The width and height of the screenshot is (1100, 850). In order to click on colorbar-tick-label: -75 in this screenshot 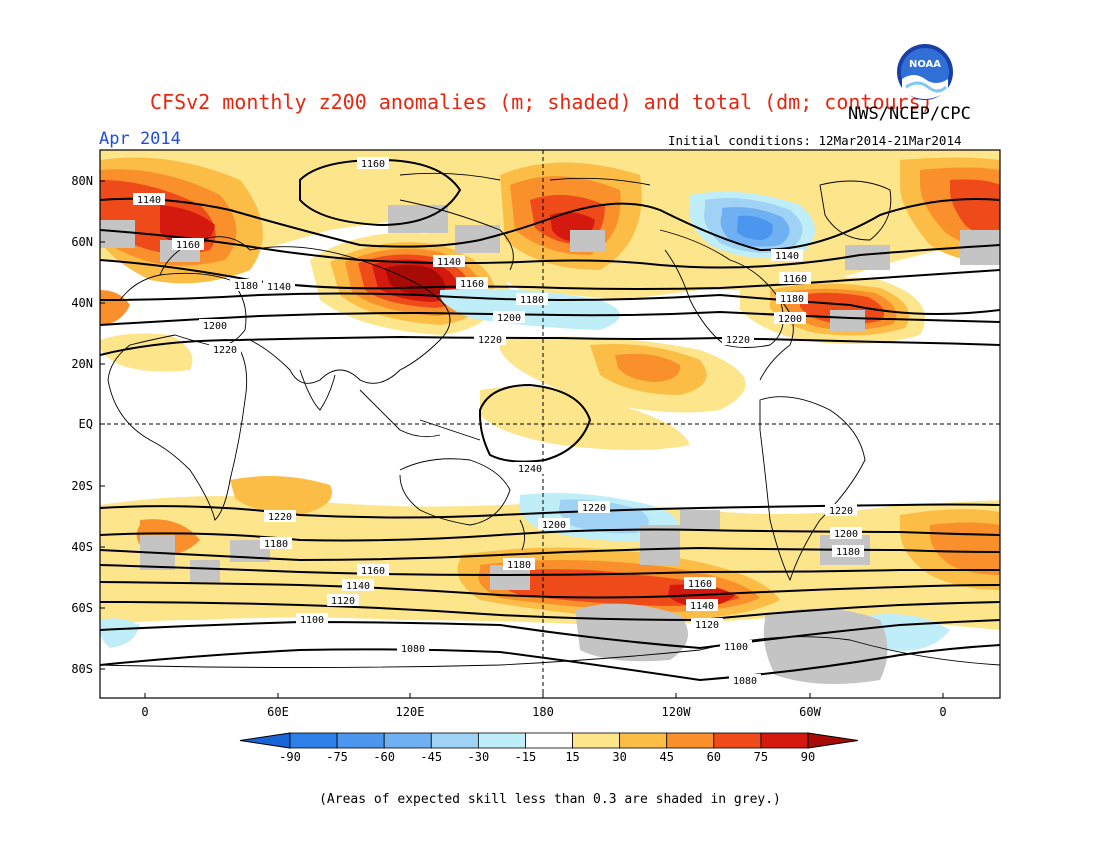, I will do `click(337, 757)`.